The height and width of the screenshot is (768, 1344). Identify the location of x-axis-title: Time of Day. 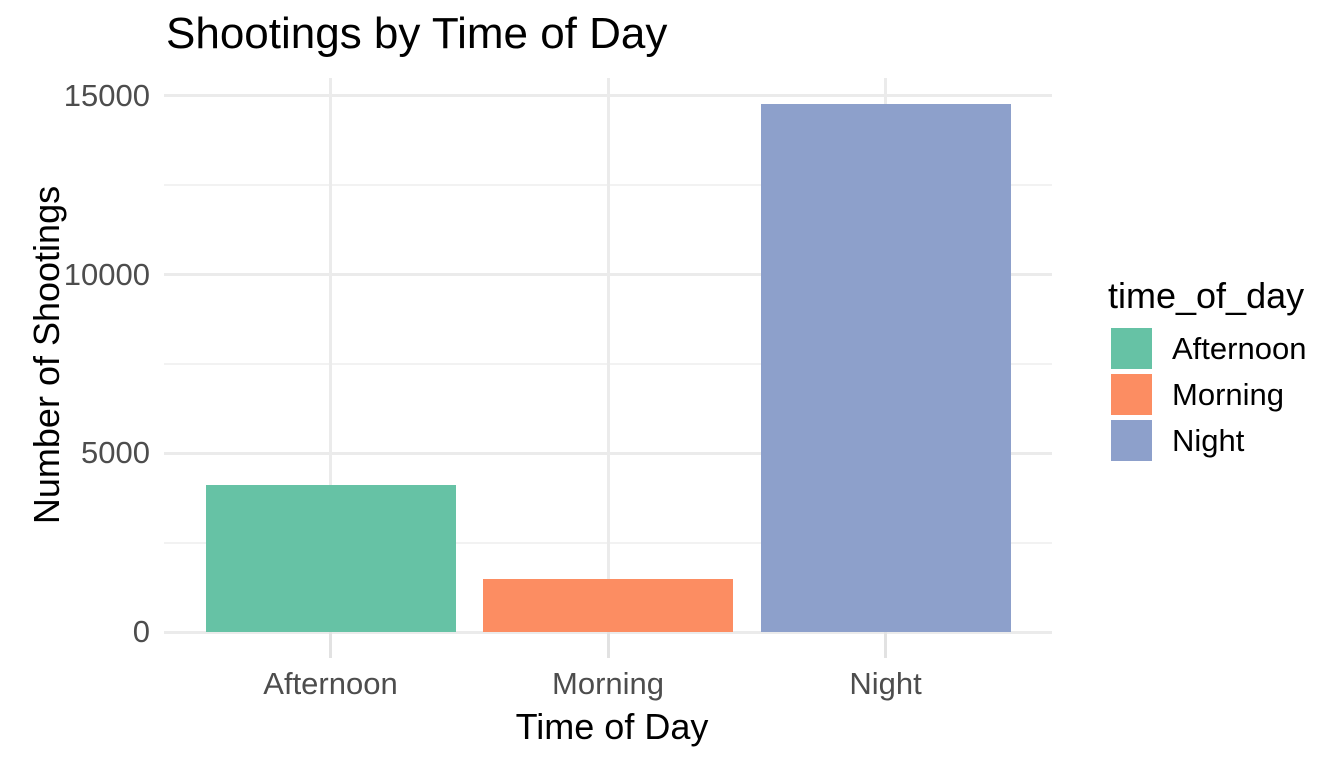
(612, 726).